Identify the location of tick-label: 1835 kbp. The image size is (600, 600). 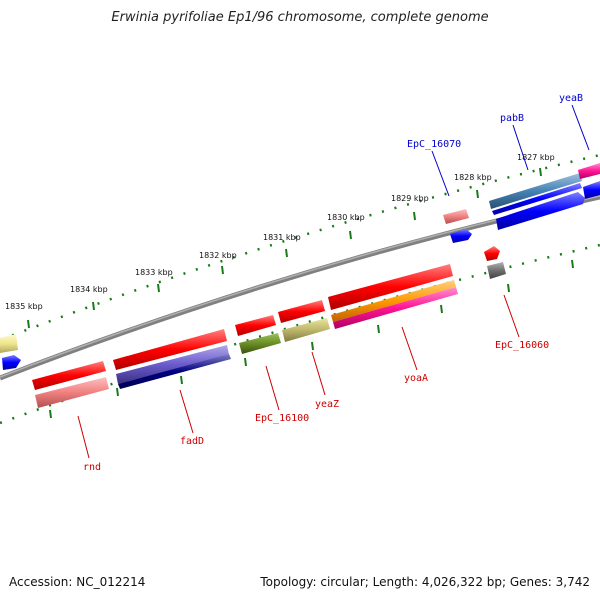
(24, 306).